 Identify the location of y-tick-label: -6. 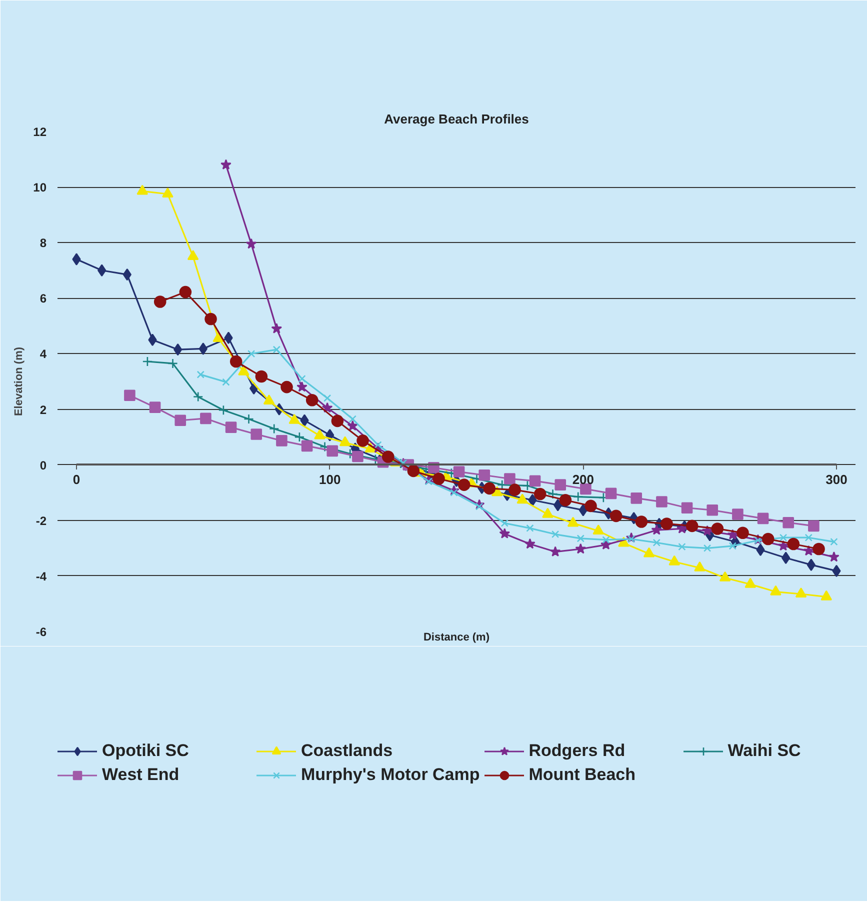
(41, 632).